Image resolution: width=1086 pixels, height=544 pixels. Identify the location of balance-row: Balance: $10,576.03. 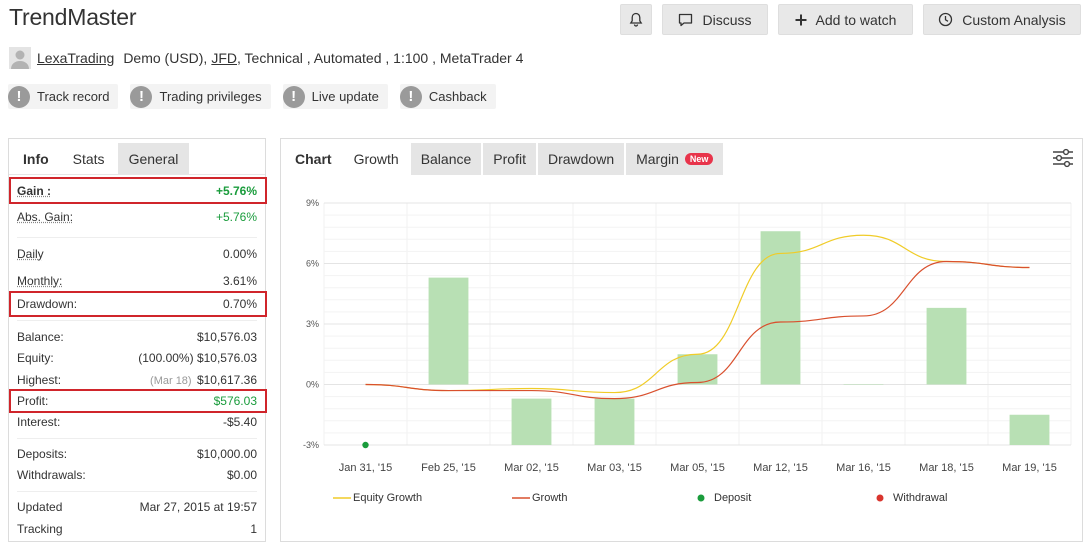
(137, 337).